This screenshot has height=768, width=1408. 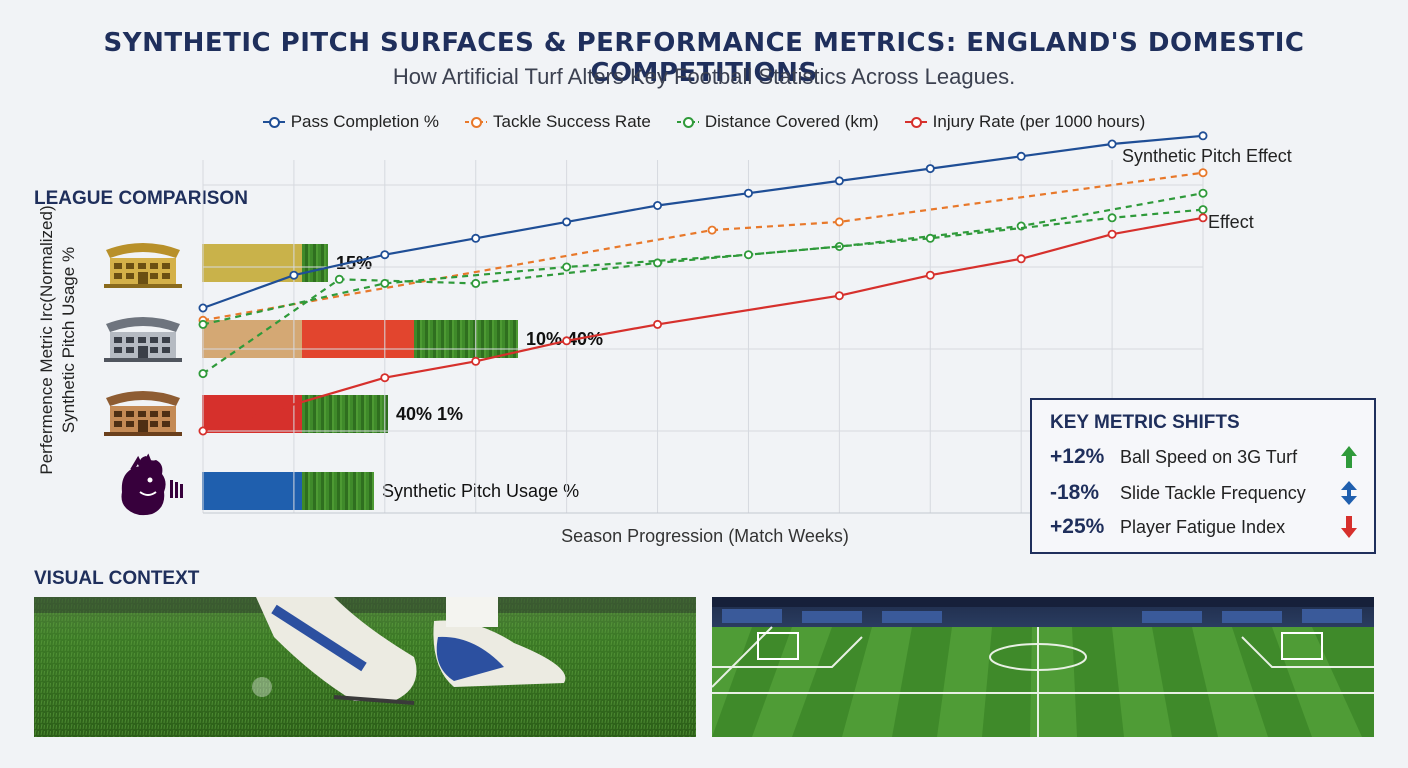 I want to click on arrow-up-icon, so click(x=1349, y=457).